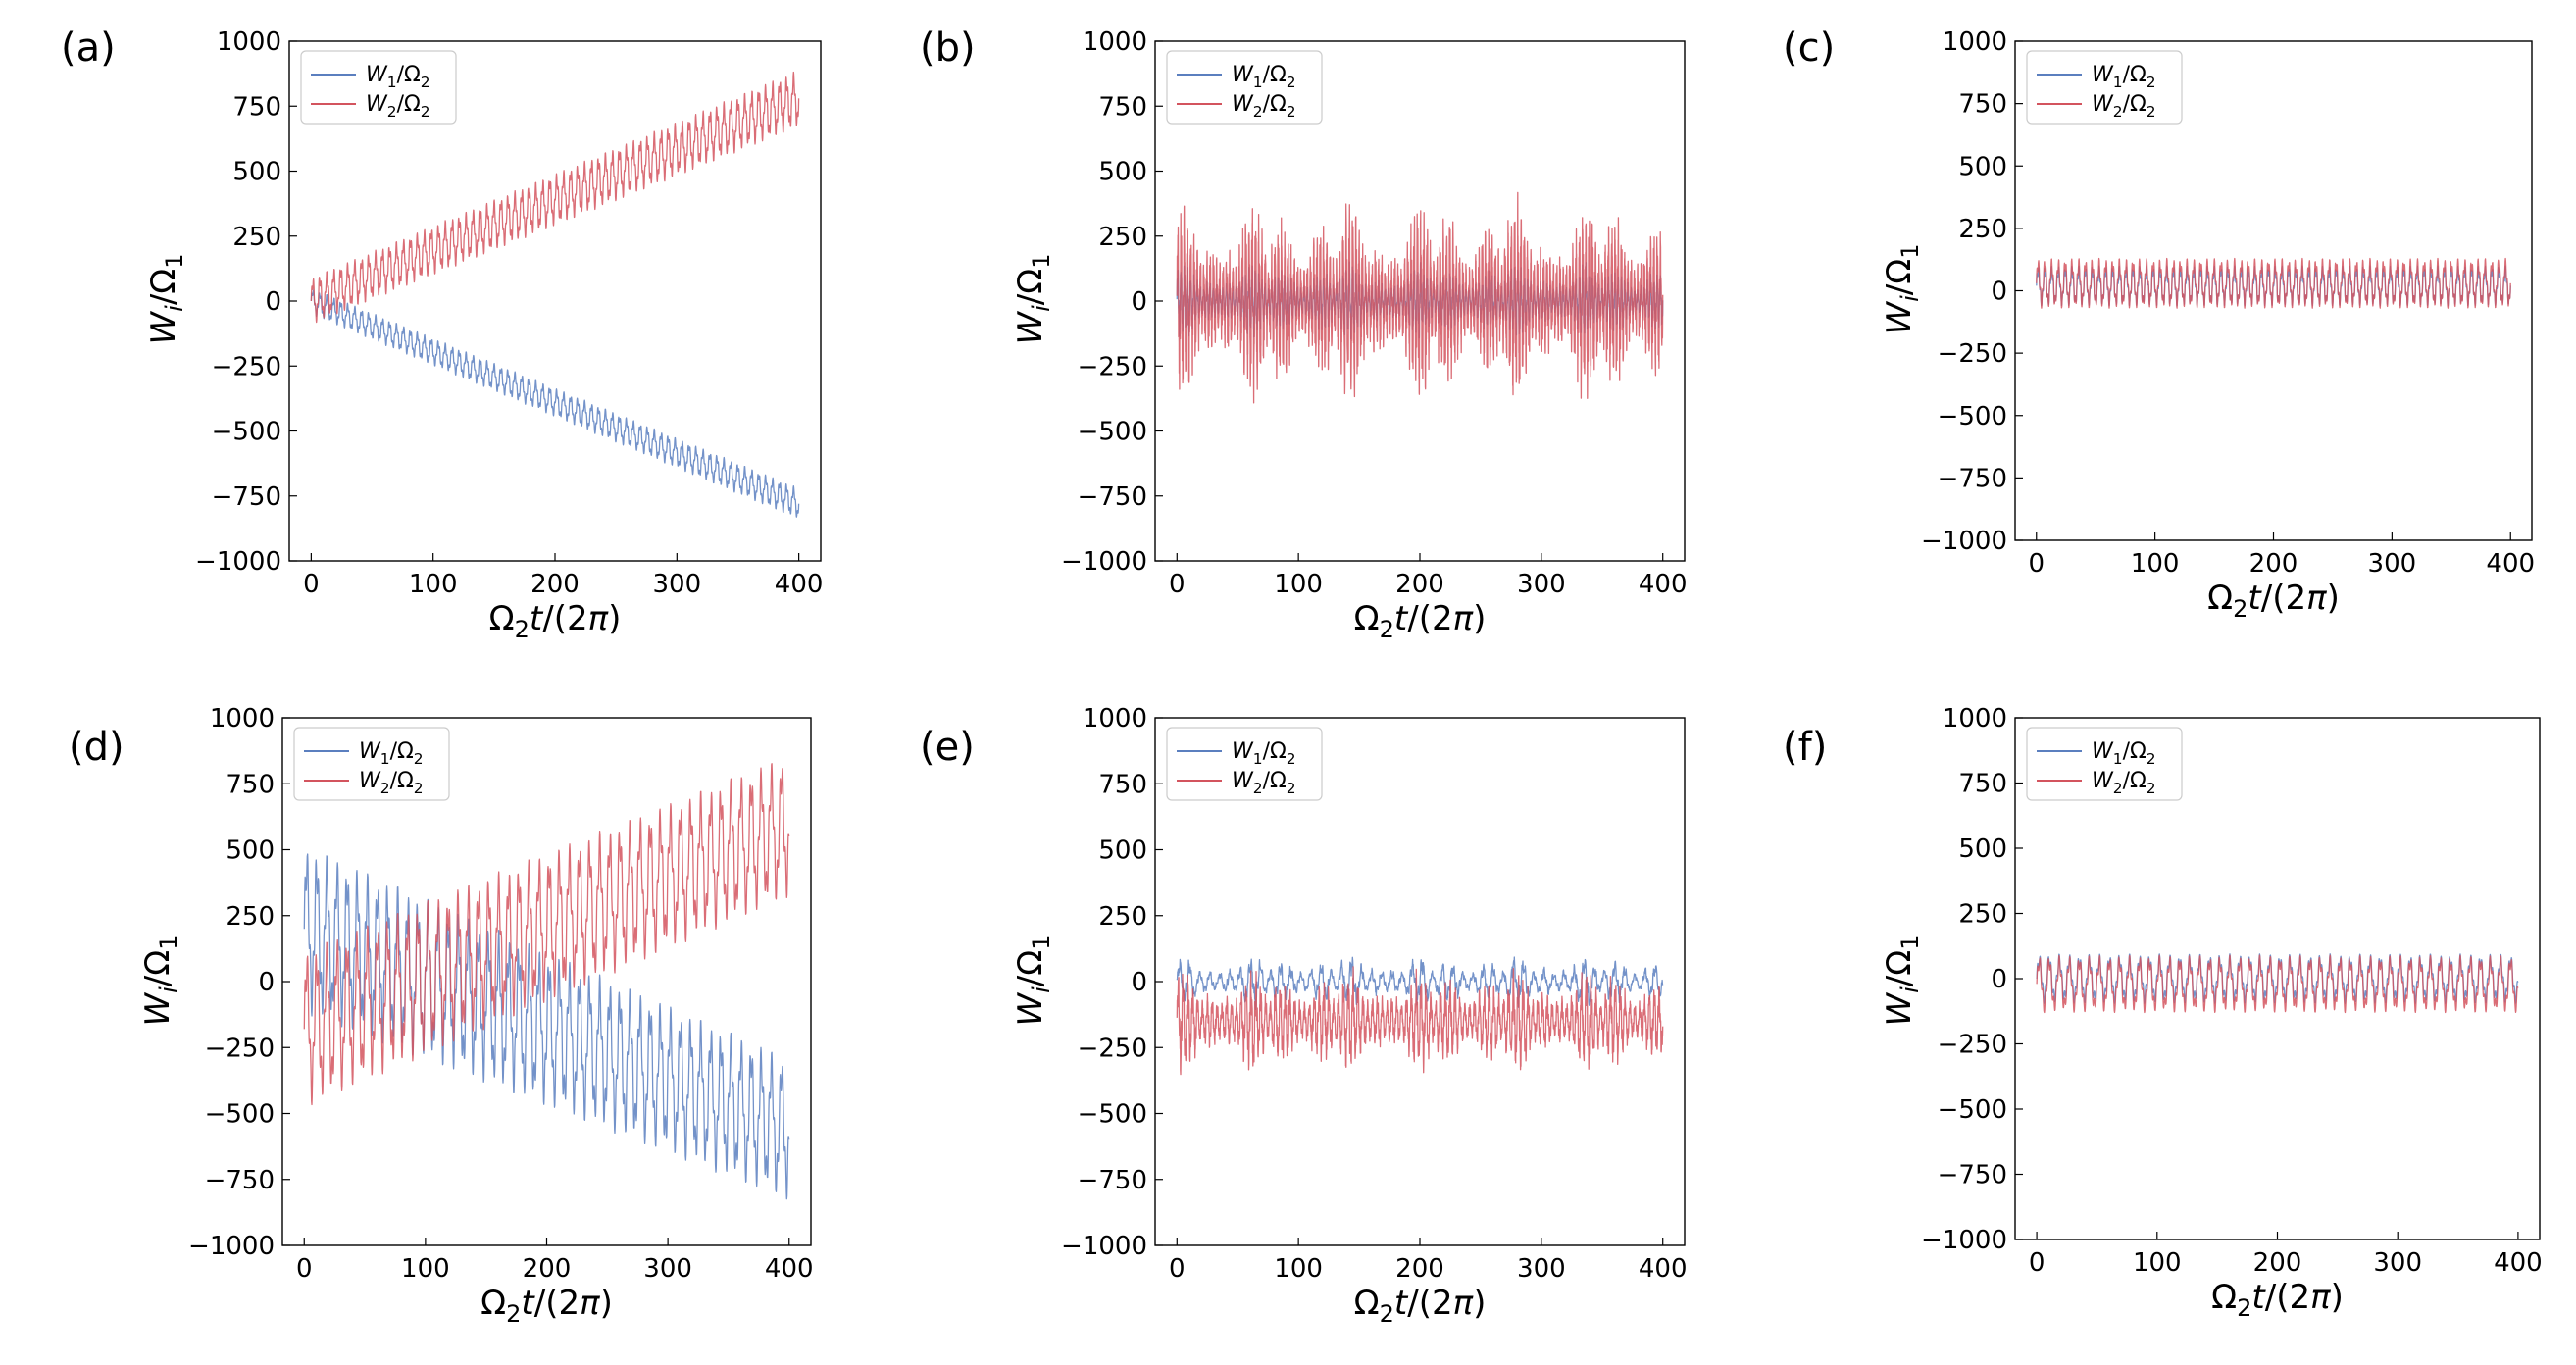  I want to click on panel-label: (a), so click(89, 48).